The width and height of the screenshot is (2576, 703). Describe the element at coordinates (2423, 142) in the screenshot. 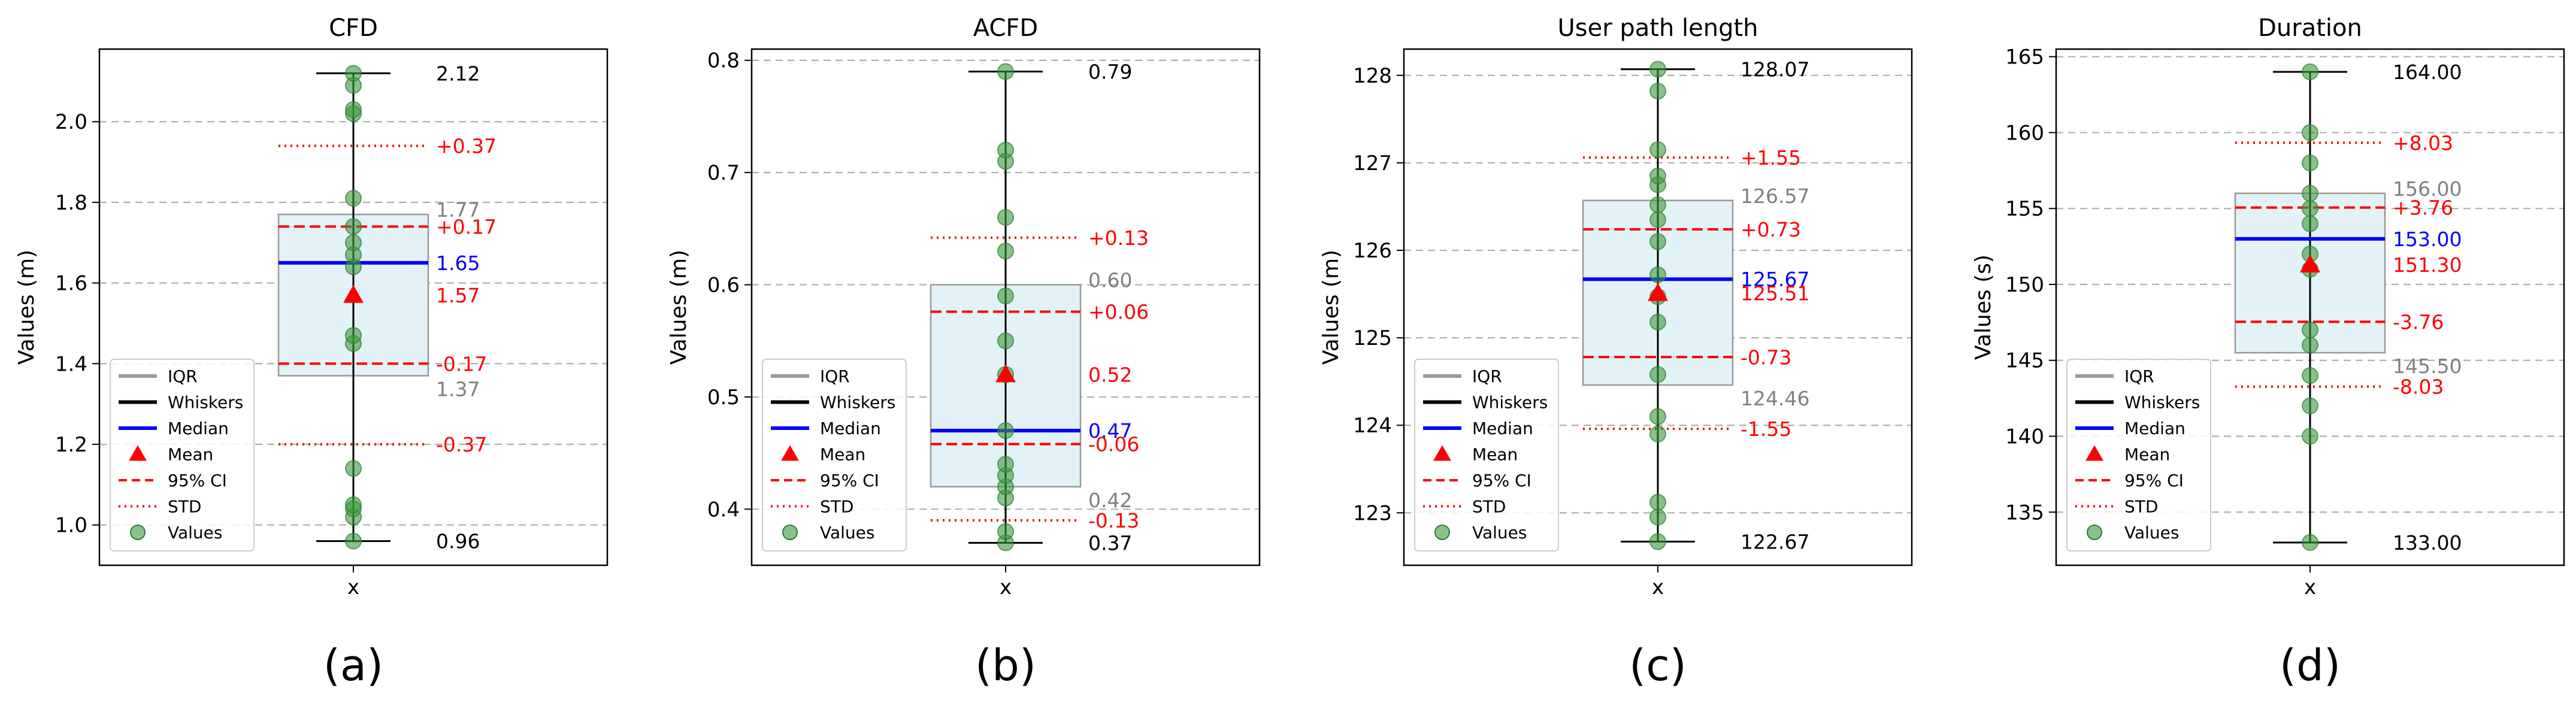

I see `std-high-label: +8.03` at that location.